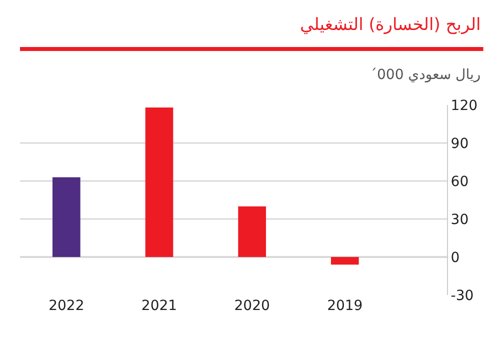 This screenshot has height=342, width=503. What do you see at coordinates (462, 296) in the screenshot?
I see `y-tick-label: -30` at bounding box center [462, 296].